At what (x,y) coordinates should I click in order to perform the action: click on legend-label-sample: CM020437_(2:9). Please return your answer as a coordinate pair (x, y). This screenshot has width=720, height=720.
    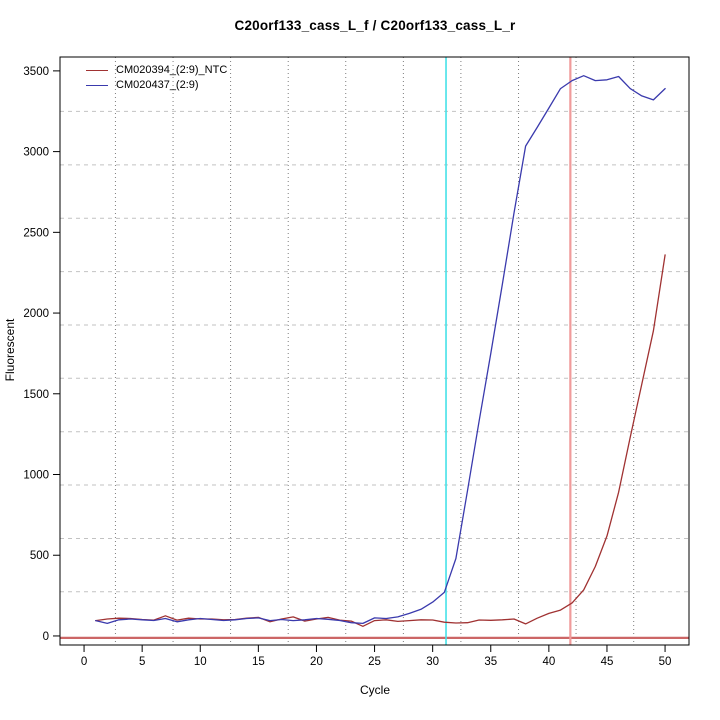
    Looking at the image, I should click on (157, 85).